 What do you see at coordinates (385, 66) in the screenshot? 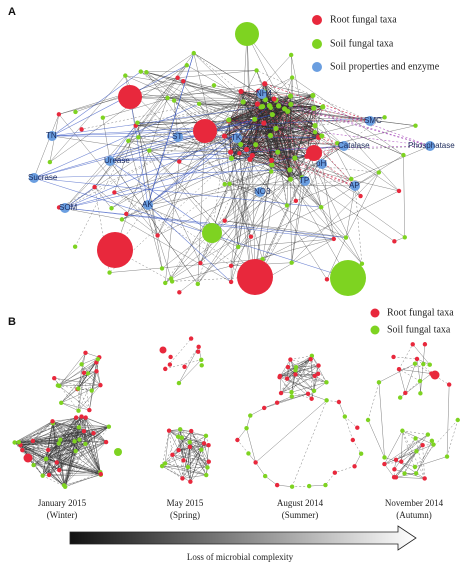
I see `legend-label: Soil properties and enzyme` at bounding box center [385, 66].